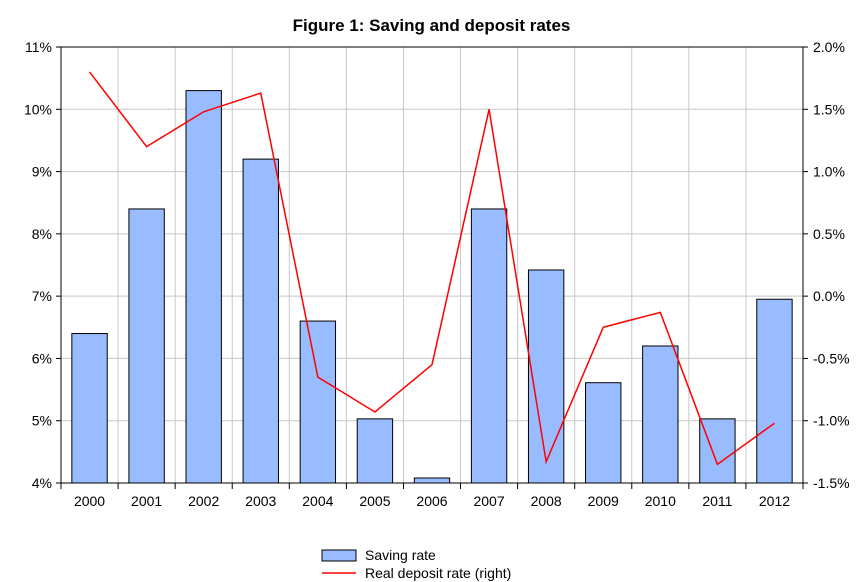 This screenshot has height=582, width=863. I want to click on left-axis: 4% 5% 6% 7% 8% 9% 10% 11%, so click(42, 265).